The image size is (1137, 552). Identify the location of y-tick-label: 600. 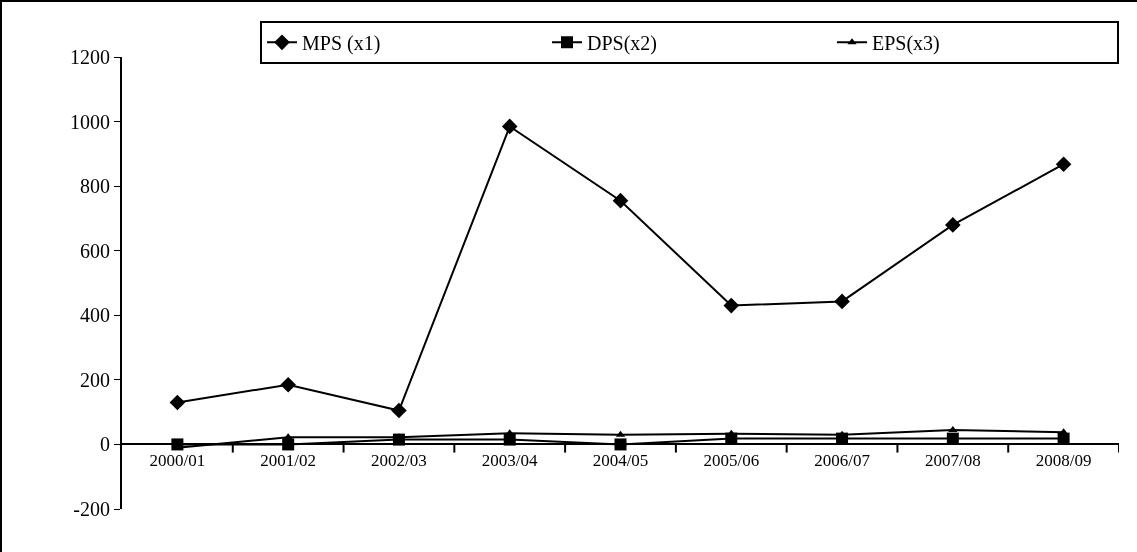
(95, 250).